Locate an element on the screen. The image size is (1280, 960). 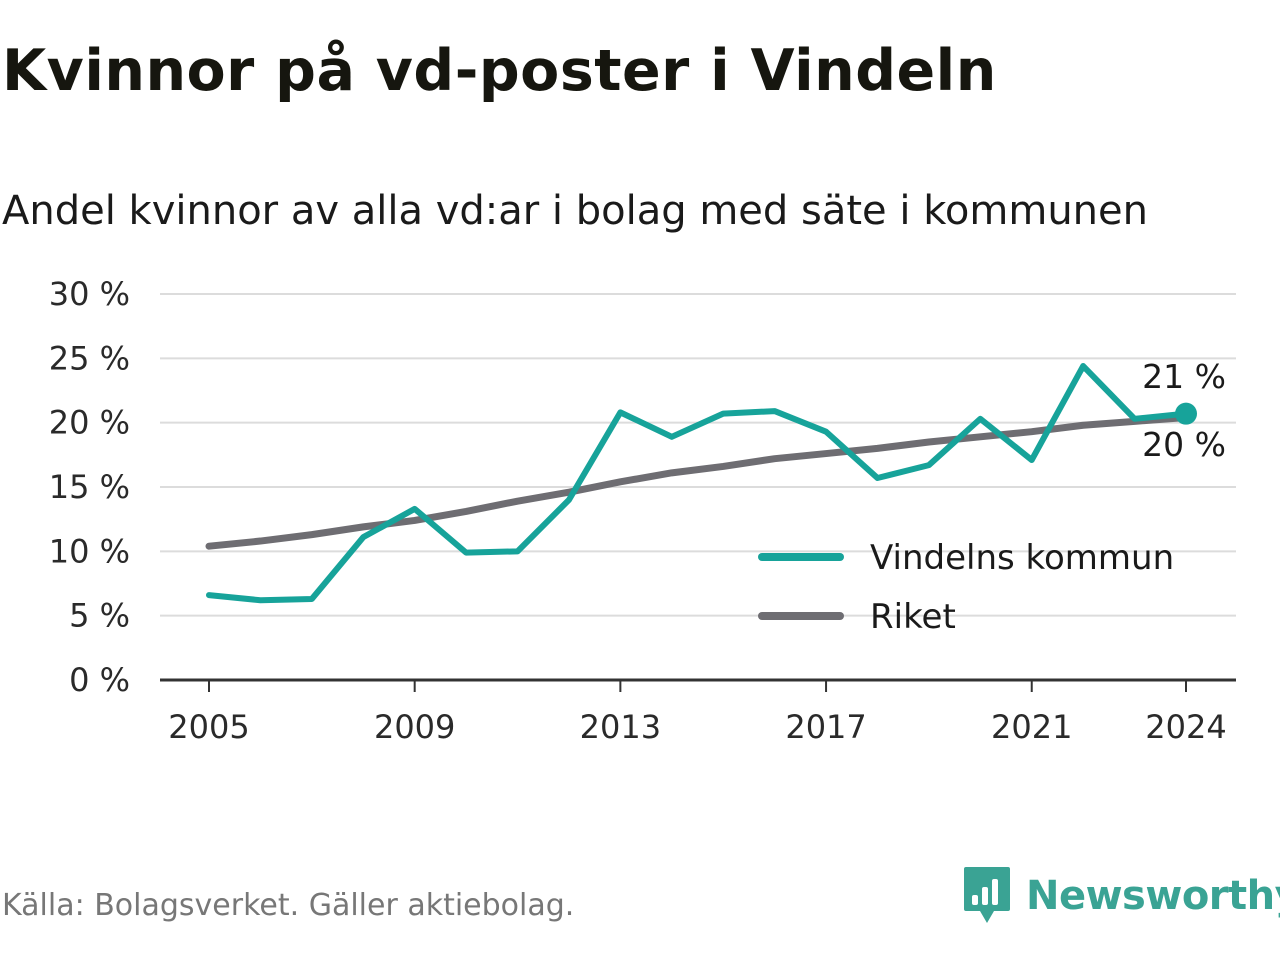
x-tick-label: 2005 is located at coordinates (208, 727).